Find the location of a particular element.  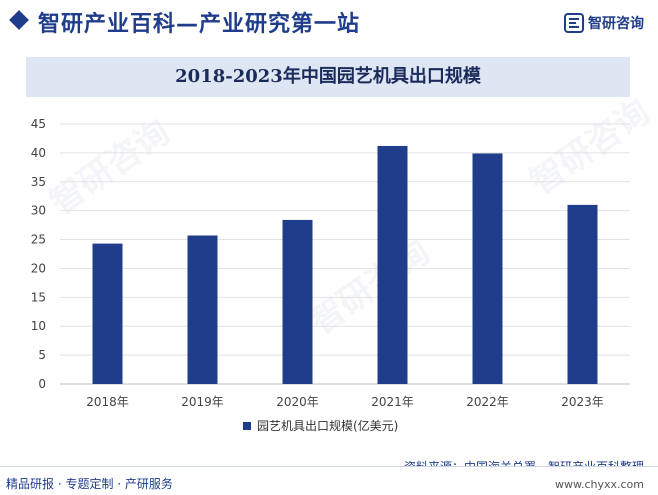

legend-label: 园艺机具出口规模(亿美元) is located at coordinates (327, 425).